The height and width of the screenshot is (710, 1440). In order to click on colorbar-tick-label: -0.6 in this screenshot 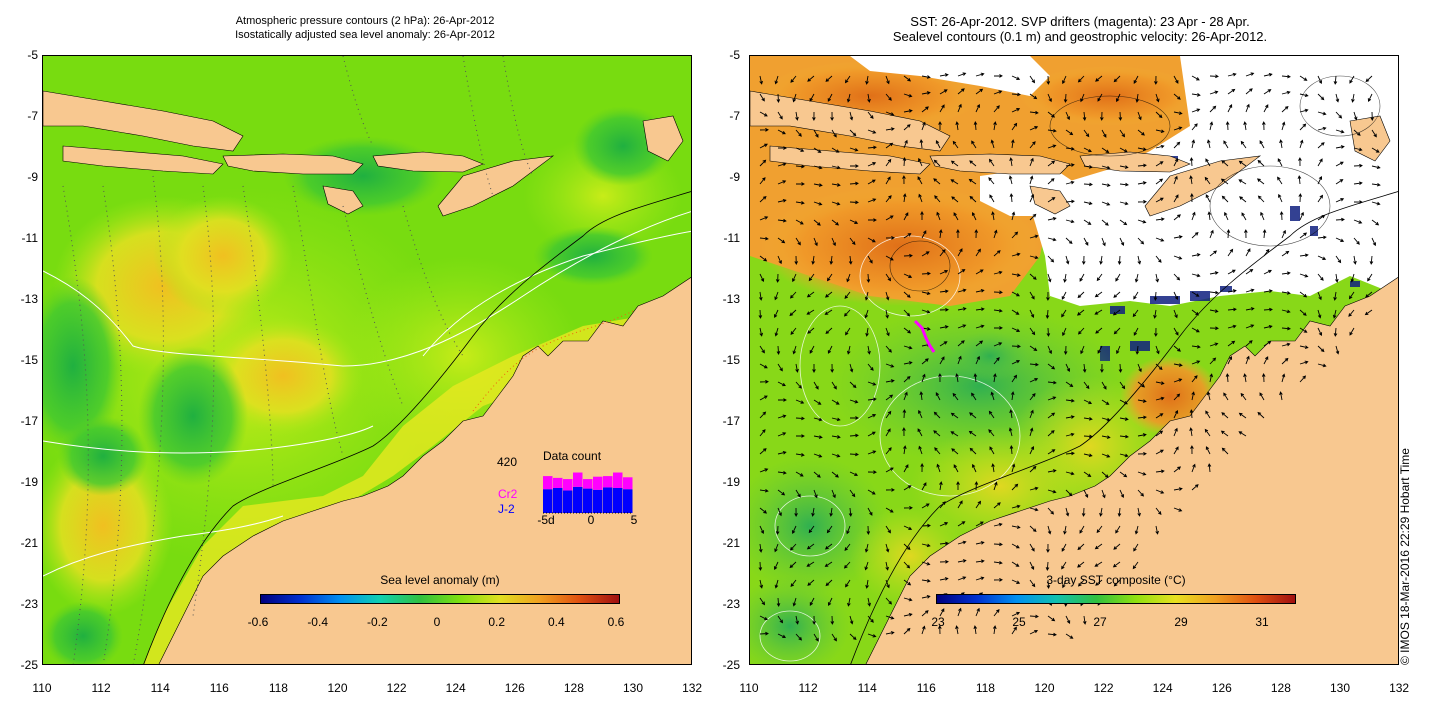, I will do `click(258, 622)`.